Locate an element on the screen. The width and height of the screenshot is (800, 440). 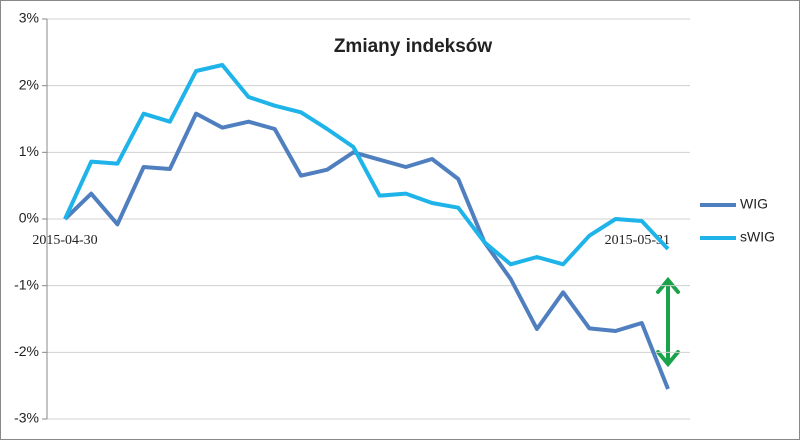
y-tick-label: 1% is located at coordinates (29, 151).